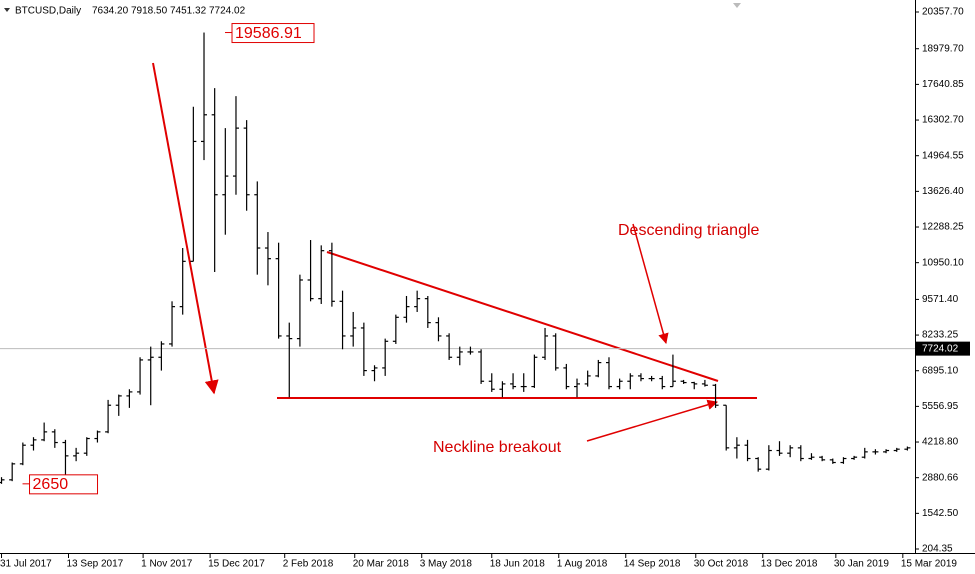 Image resolution: width=975 pixels, height=574 pixels. What do you see at coordinates (937, 549) in the screenshot?
I see `y-tick-label: 204.35` at bounding box center [937, 549].